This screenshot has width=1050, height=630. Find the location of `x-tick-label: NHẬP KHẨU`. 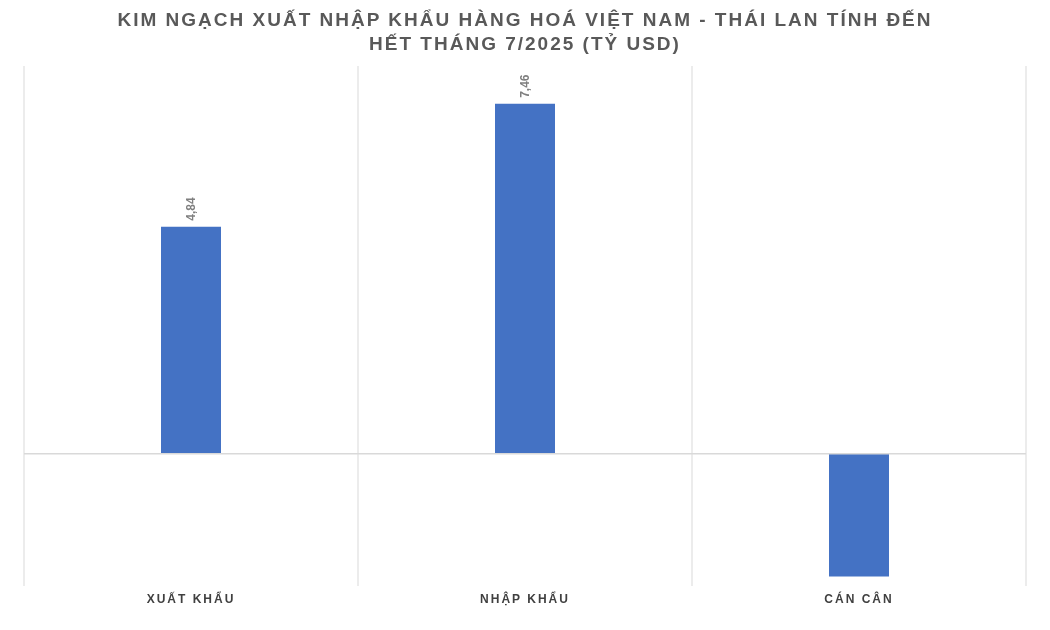

x-tick-label: NHẬP KHẨU is located at coordinates (525, 598).